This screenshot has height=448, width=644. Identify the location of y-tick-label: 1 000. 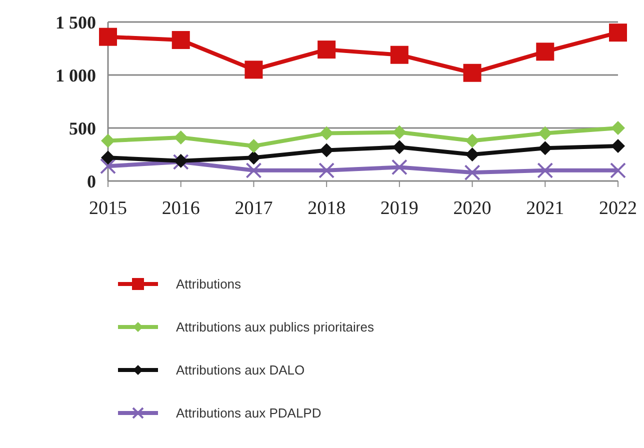
(76, 75).